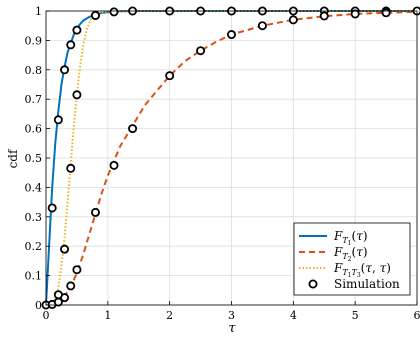 Image resolution: width=420 pixels, height=337 pixels. I want to click on legend-label-t2: FT2(τ), so click(350, 254).